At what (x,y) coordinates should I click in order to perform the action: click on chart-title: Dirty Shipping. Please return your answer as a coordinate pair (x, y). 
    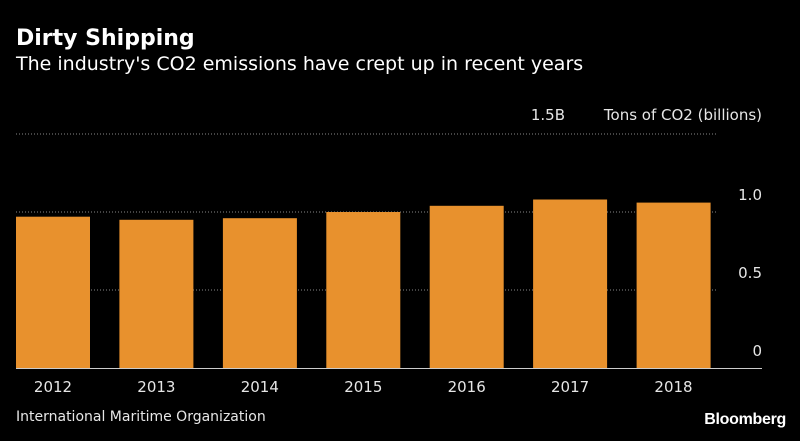
    Looking at the image, I should click on (105, 38).